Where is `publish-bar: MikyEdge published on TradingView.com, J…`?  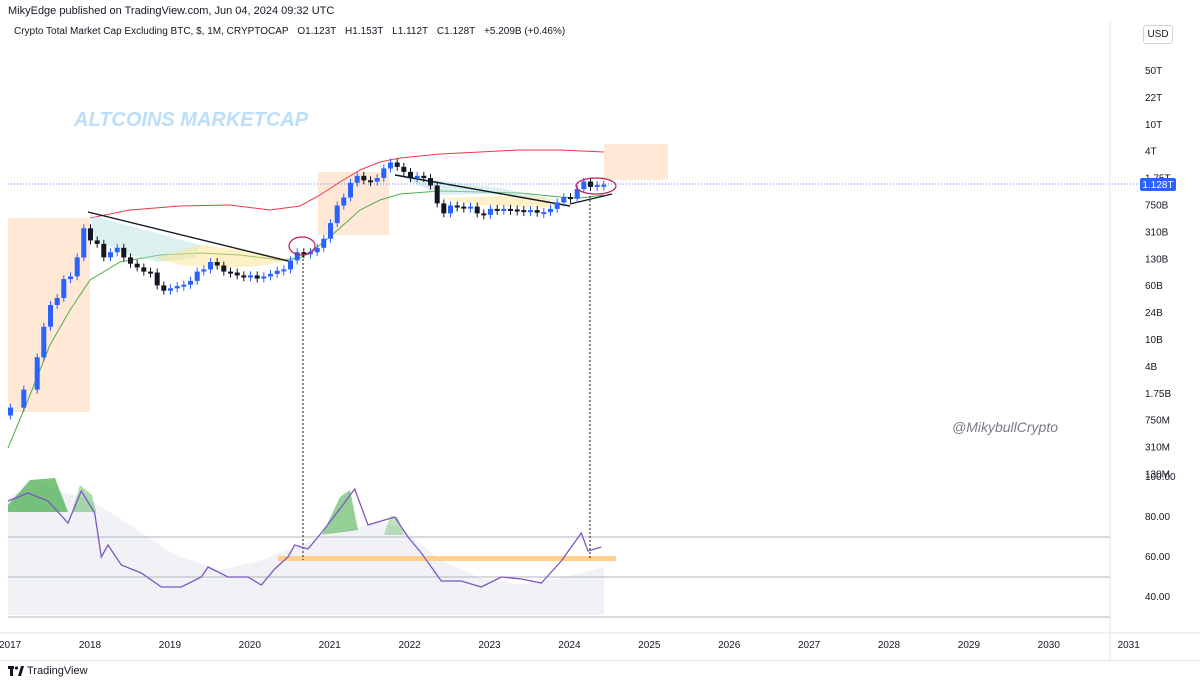 publish-bar: MikyEdge published on TradingView.com, J… is located at coordinates (600, 11).